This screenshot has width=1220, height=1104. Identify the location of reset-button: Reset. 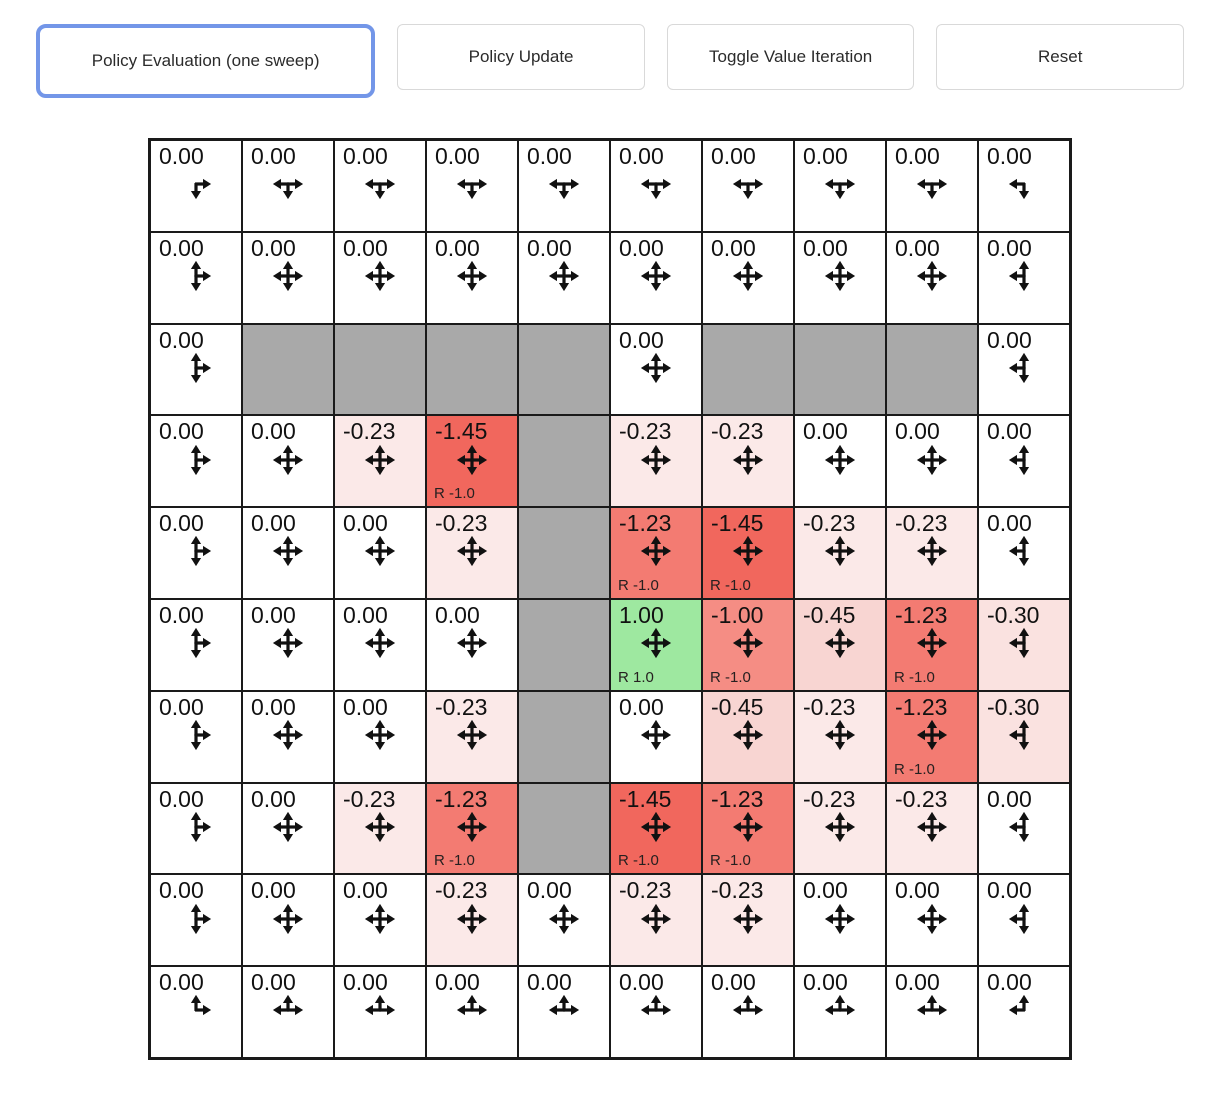
(1060, 57).